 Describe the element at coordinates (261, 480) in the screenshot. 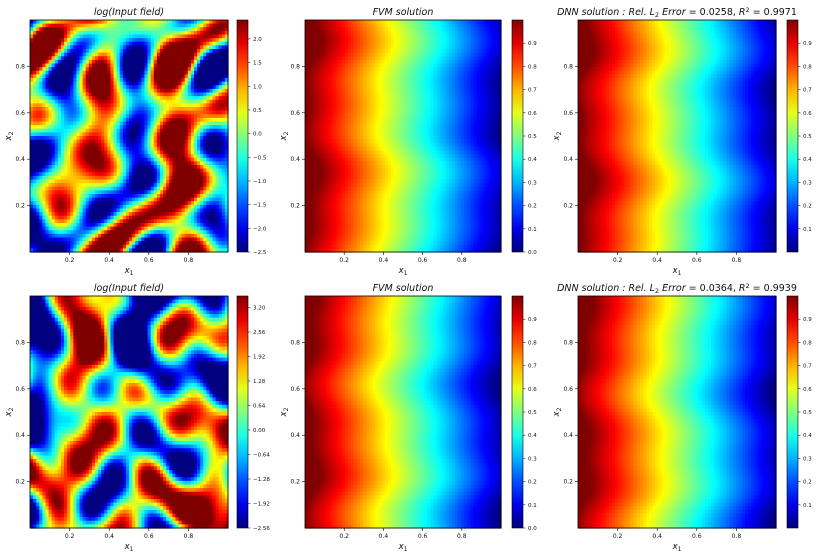

I see `colorbar-tick-label: −1.28` at that location.